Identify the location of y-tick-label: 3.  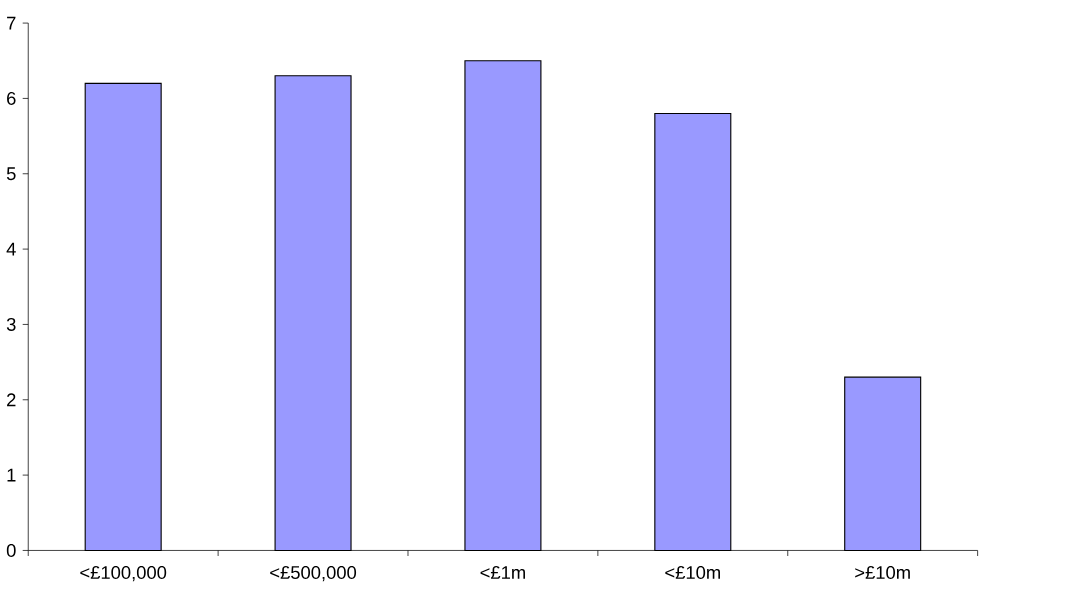
(11, 325).